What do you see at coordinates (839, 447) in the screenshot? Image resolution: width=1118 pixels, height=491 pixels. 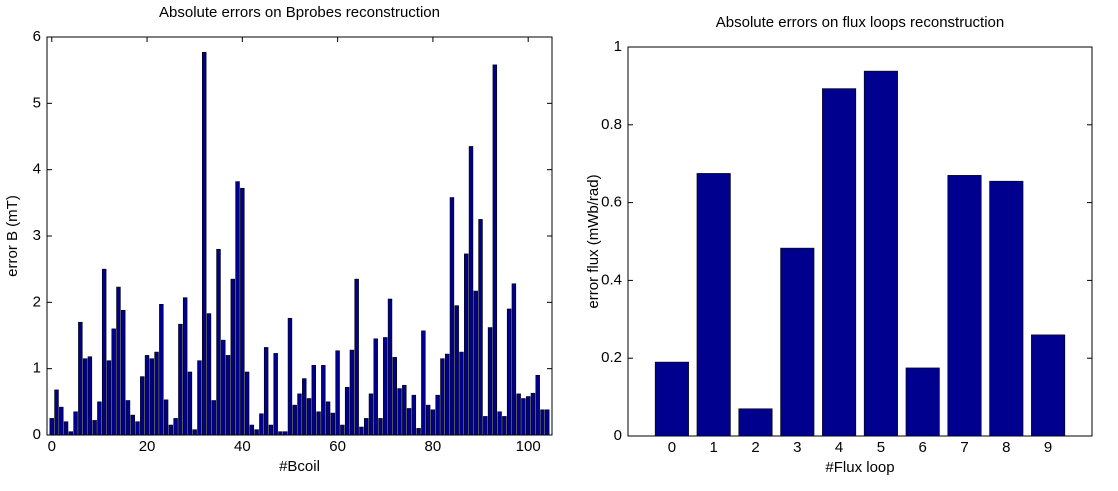 I see `x-tick-label: 4` at bounding box center [839, 447].